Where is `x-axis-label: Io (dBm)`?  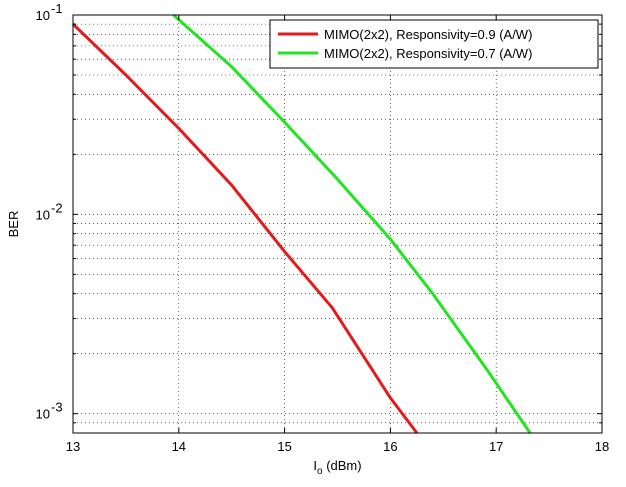 x-axis-label: Io (dBm) is located at coordinates (337, 467).